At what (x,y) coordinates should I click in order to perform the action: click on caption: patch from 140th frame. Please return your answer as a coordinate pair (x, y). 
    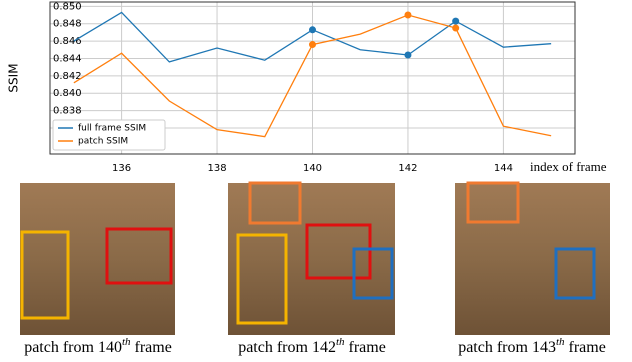
    Looking at the image, I should click on (98, 346).